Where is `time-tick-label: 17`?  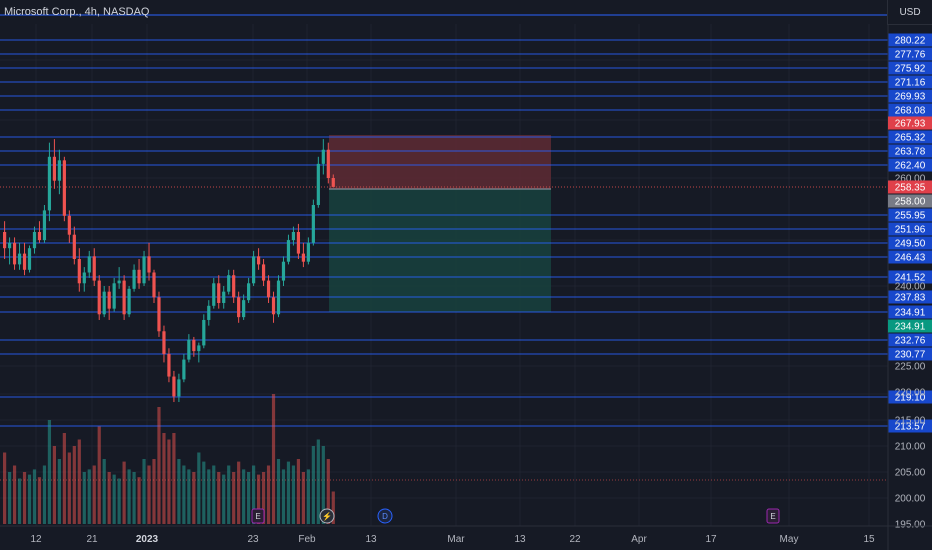 time-tick-label: 17 is located at coordinates (711, 539).